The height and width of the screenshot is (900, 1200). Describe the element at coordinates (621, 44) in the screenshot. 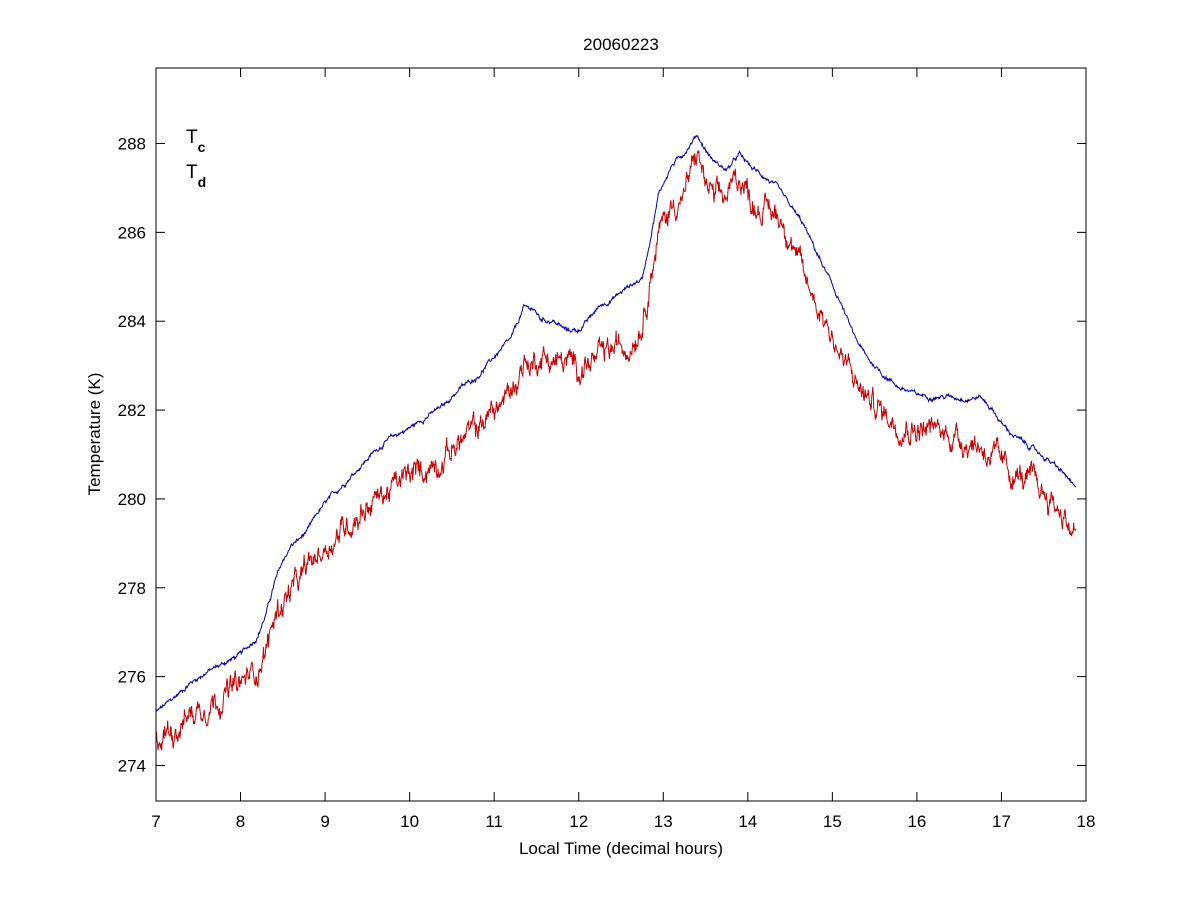

I see `chart-title: 20060223` at that location.